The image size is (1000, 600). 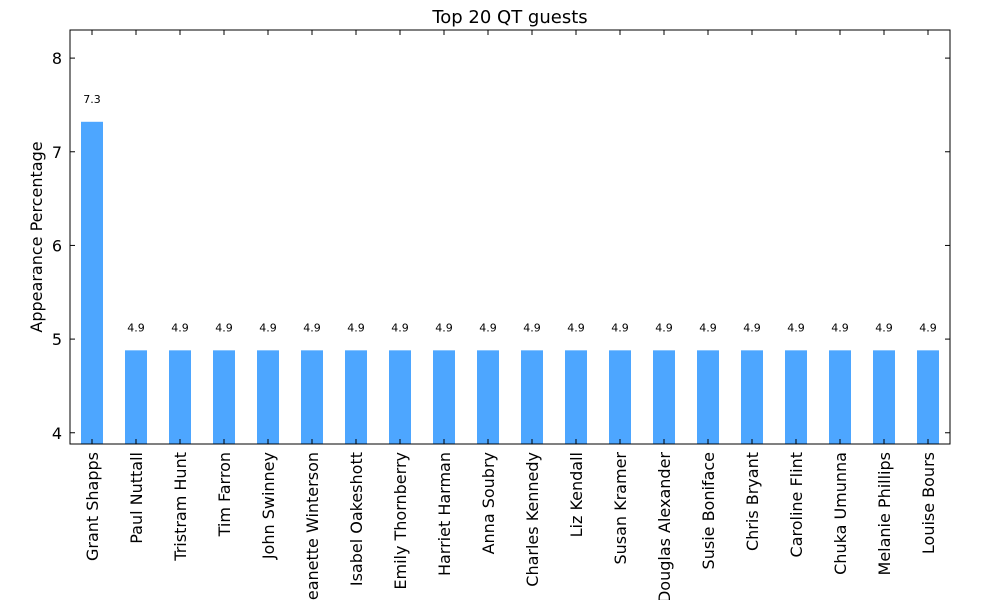 I want to click on chart-title: Top 20 QT guests, so click(x=509, y=17).